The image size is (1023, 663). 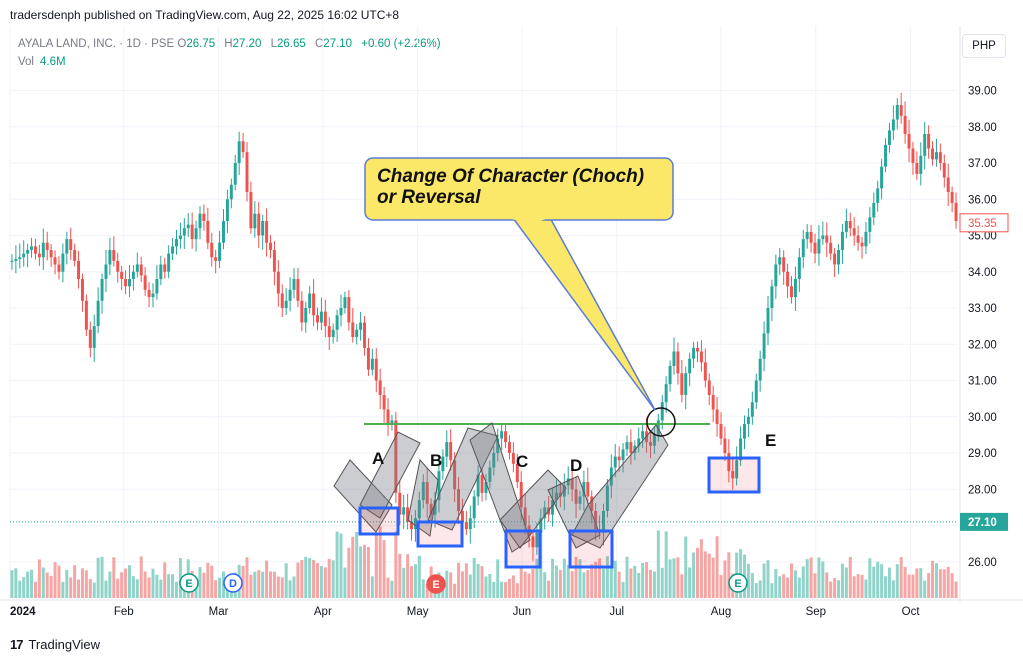 What do you see at coordinates (984, 46) in the screenshot?
I see `currency-button: PHP` at bounding box center [984, 46].